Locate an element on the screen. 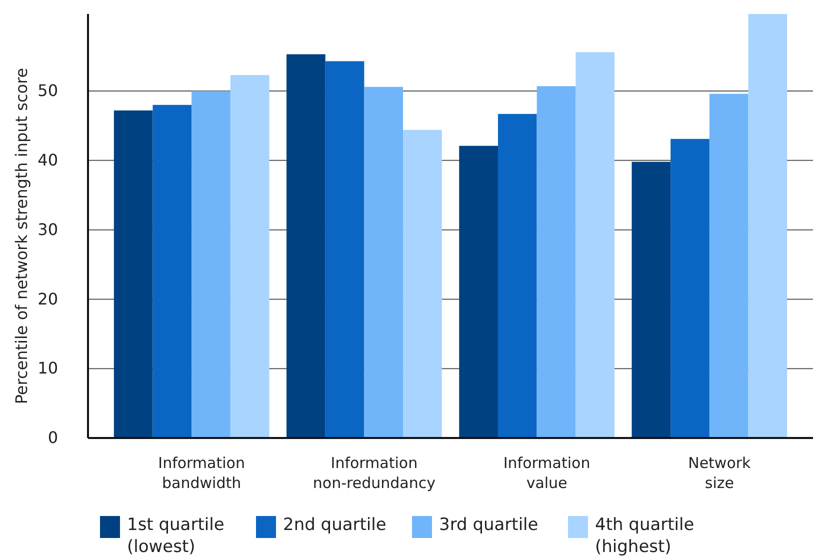 The height and width of the screenshot is (558, 822). y-tick-label: 20 is located at coordinates (48, 298).